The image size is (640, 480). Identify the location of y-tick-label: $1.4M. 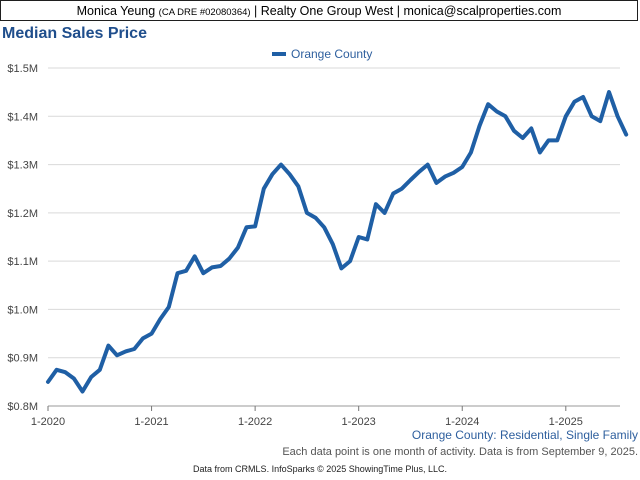
(22, 117).